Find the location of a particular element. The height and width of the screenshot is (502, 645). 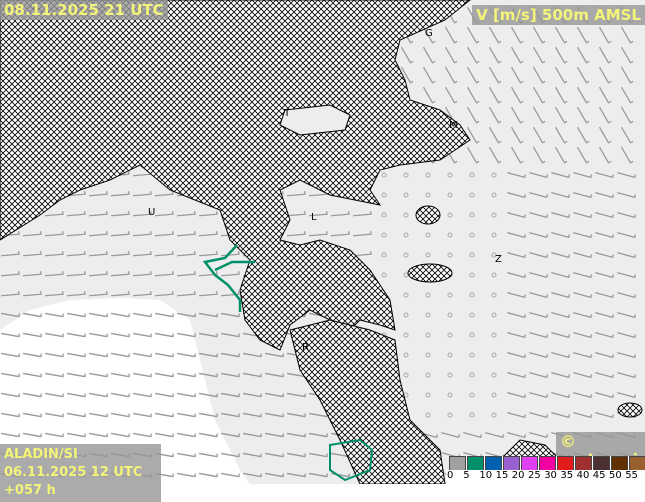

model-info: ALADIN/SI 06.11.2025 12 UTC +057 h is located at coordinates (80, 473).